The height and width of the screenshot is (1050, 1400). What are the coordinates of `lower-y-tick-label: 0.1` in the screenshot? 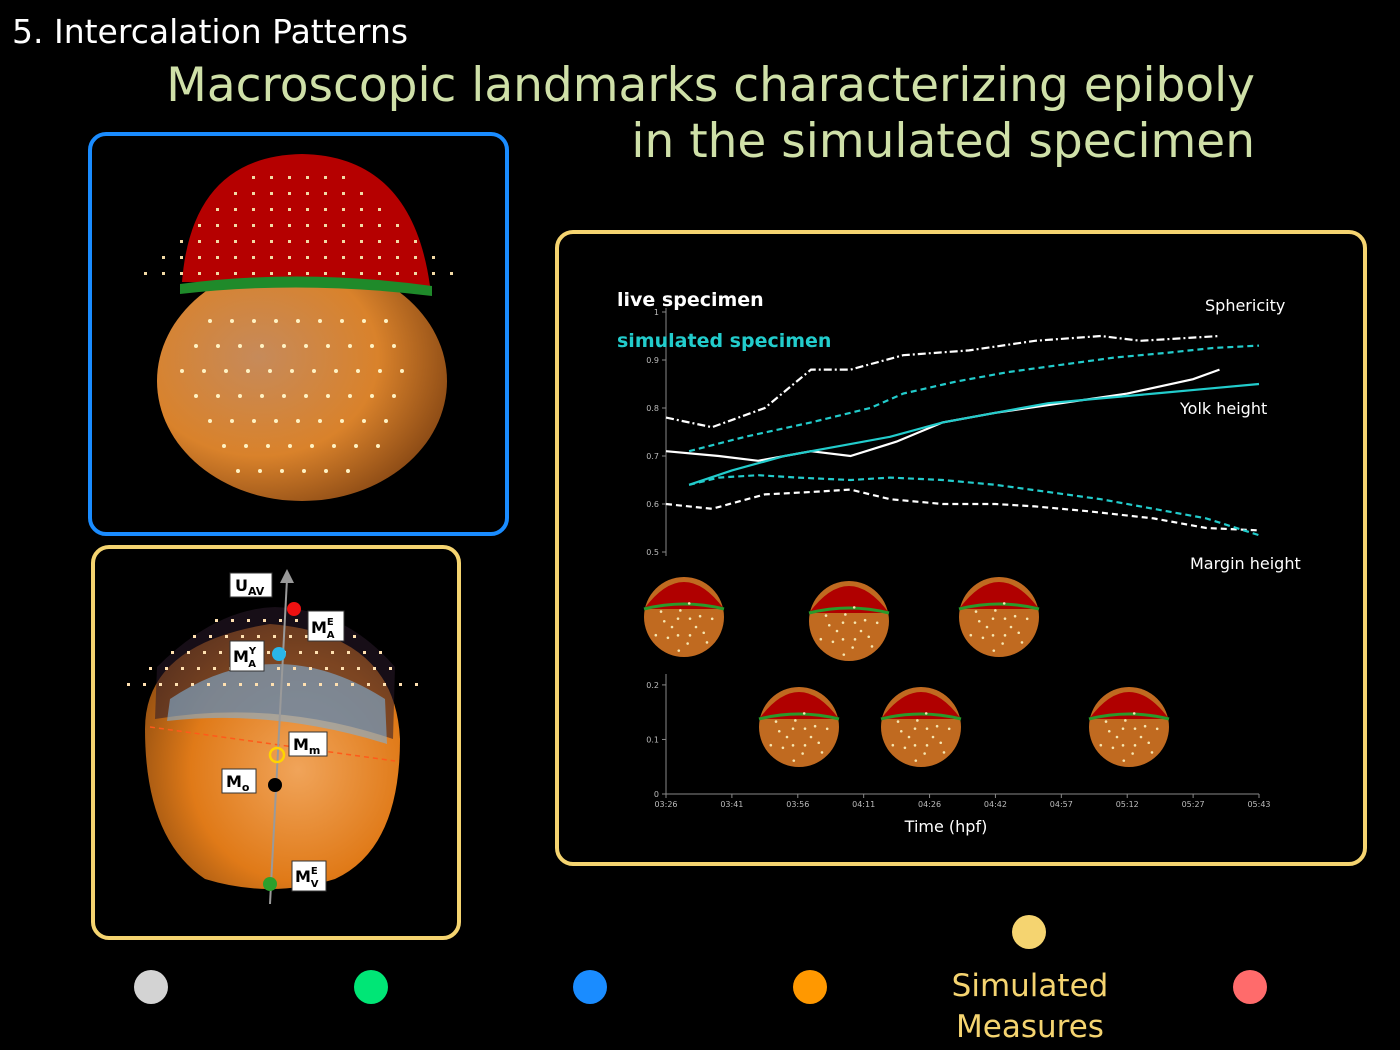 It's located at (652, 739).